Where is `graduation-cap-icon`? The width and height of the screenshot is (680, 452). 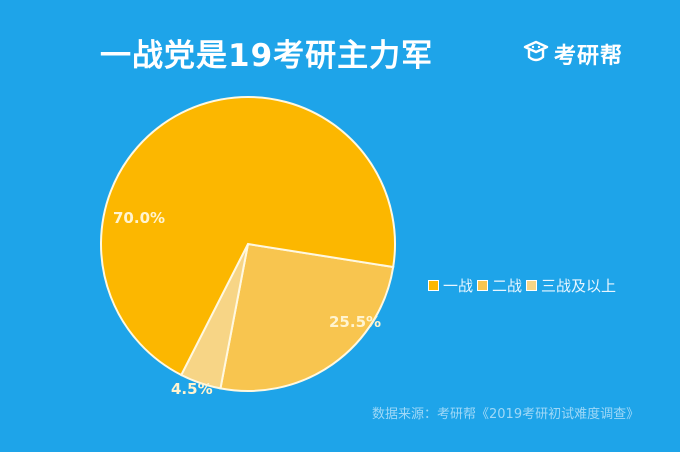
graduation-cap-icon is located at coordinates (536, 54).